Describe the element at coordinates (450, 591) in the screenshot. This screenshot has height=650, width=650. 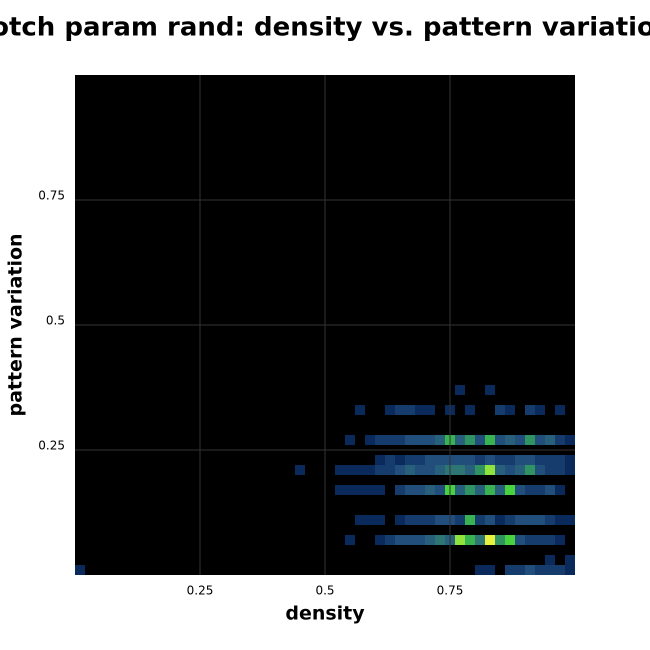
I see `x-tick-label: 0.75` at that location.